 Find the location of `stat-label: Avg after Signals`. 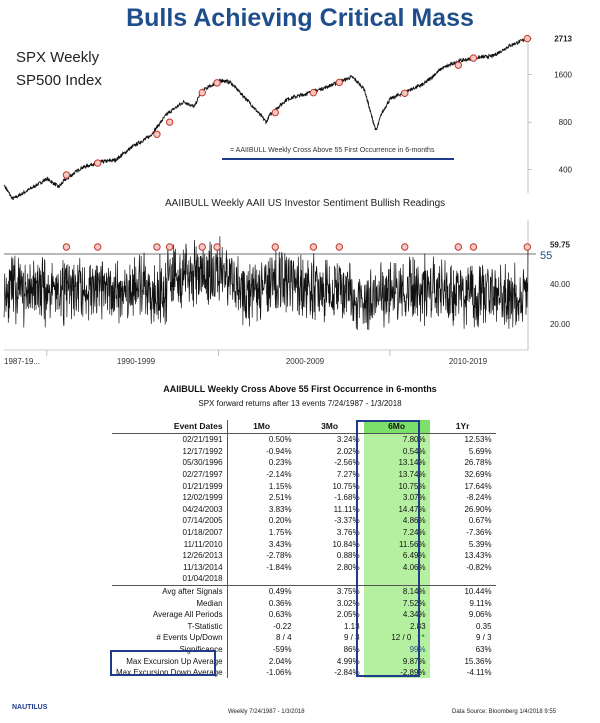

stat-label: Avg after Signals is located at coordinates (170, 591).